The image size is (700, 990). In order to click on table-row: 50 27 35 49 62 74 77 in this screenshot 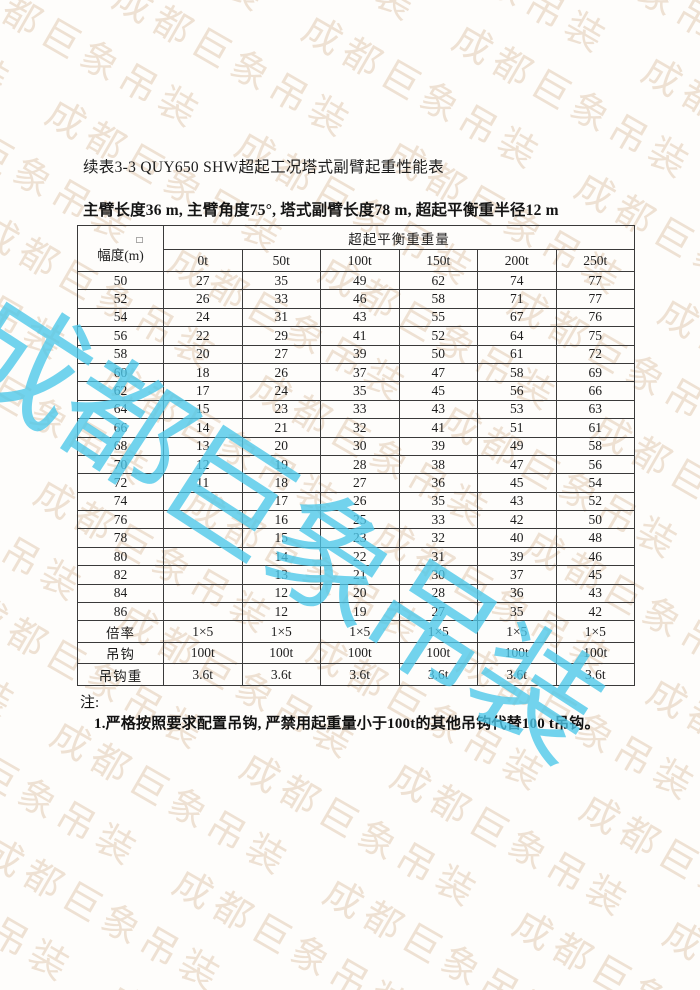, I will do `click(356, 280)`.